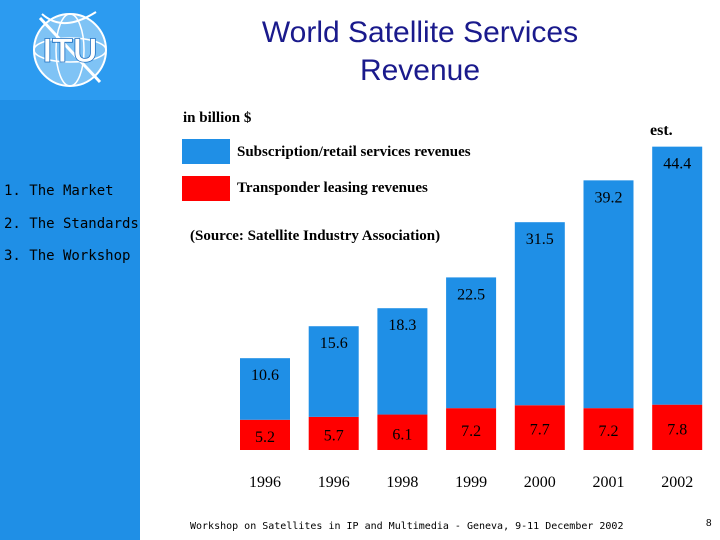  Describe the element at coordinates (206, 188) in the screenshot. I see `legend-swatch-transponder` at that location.